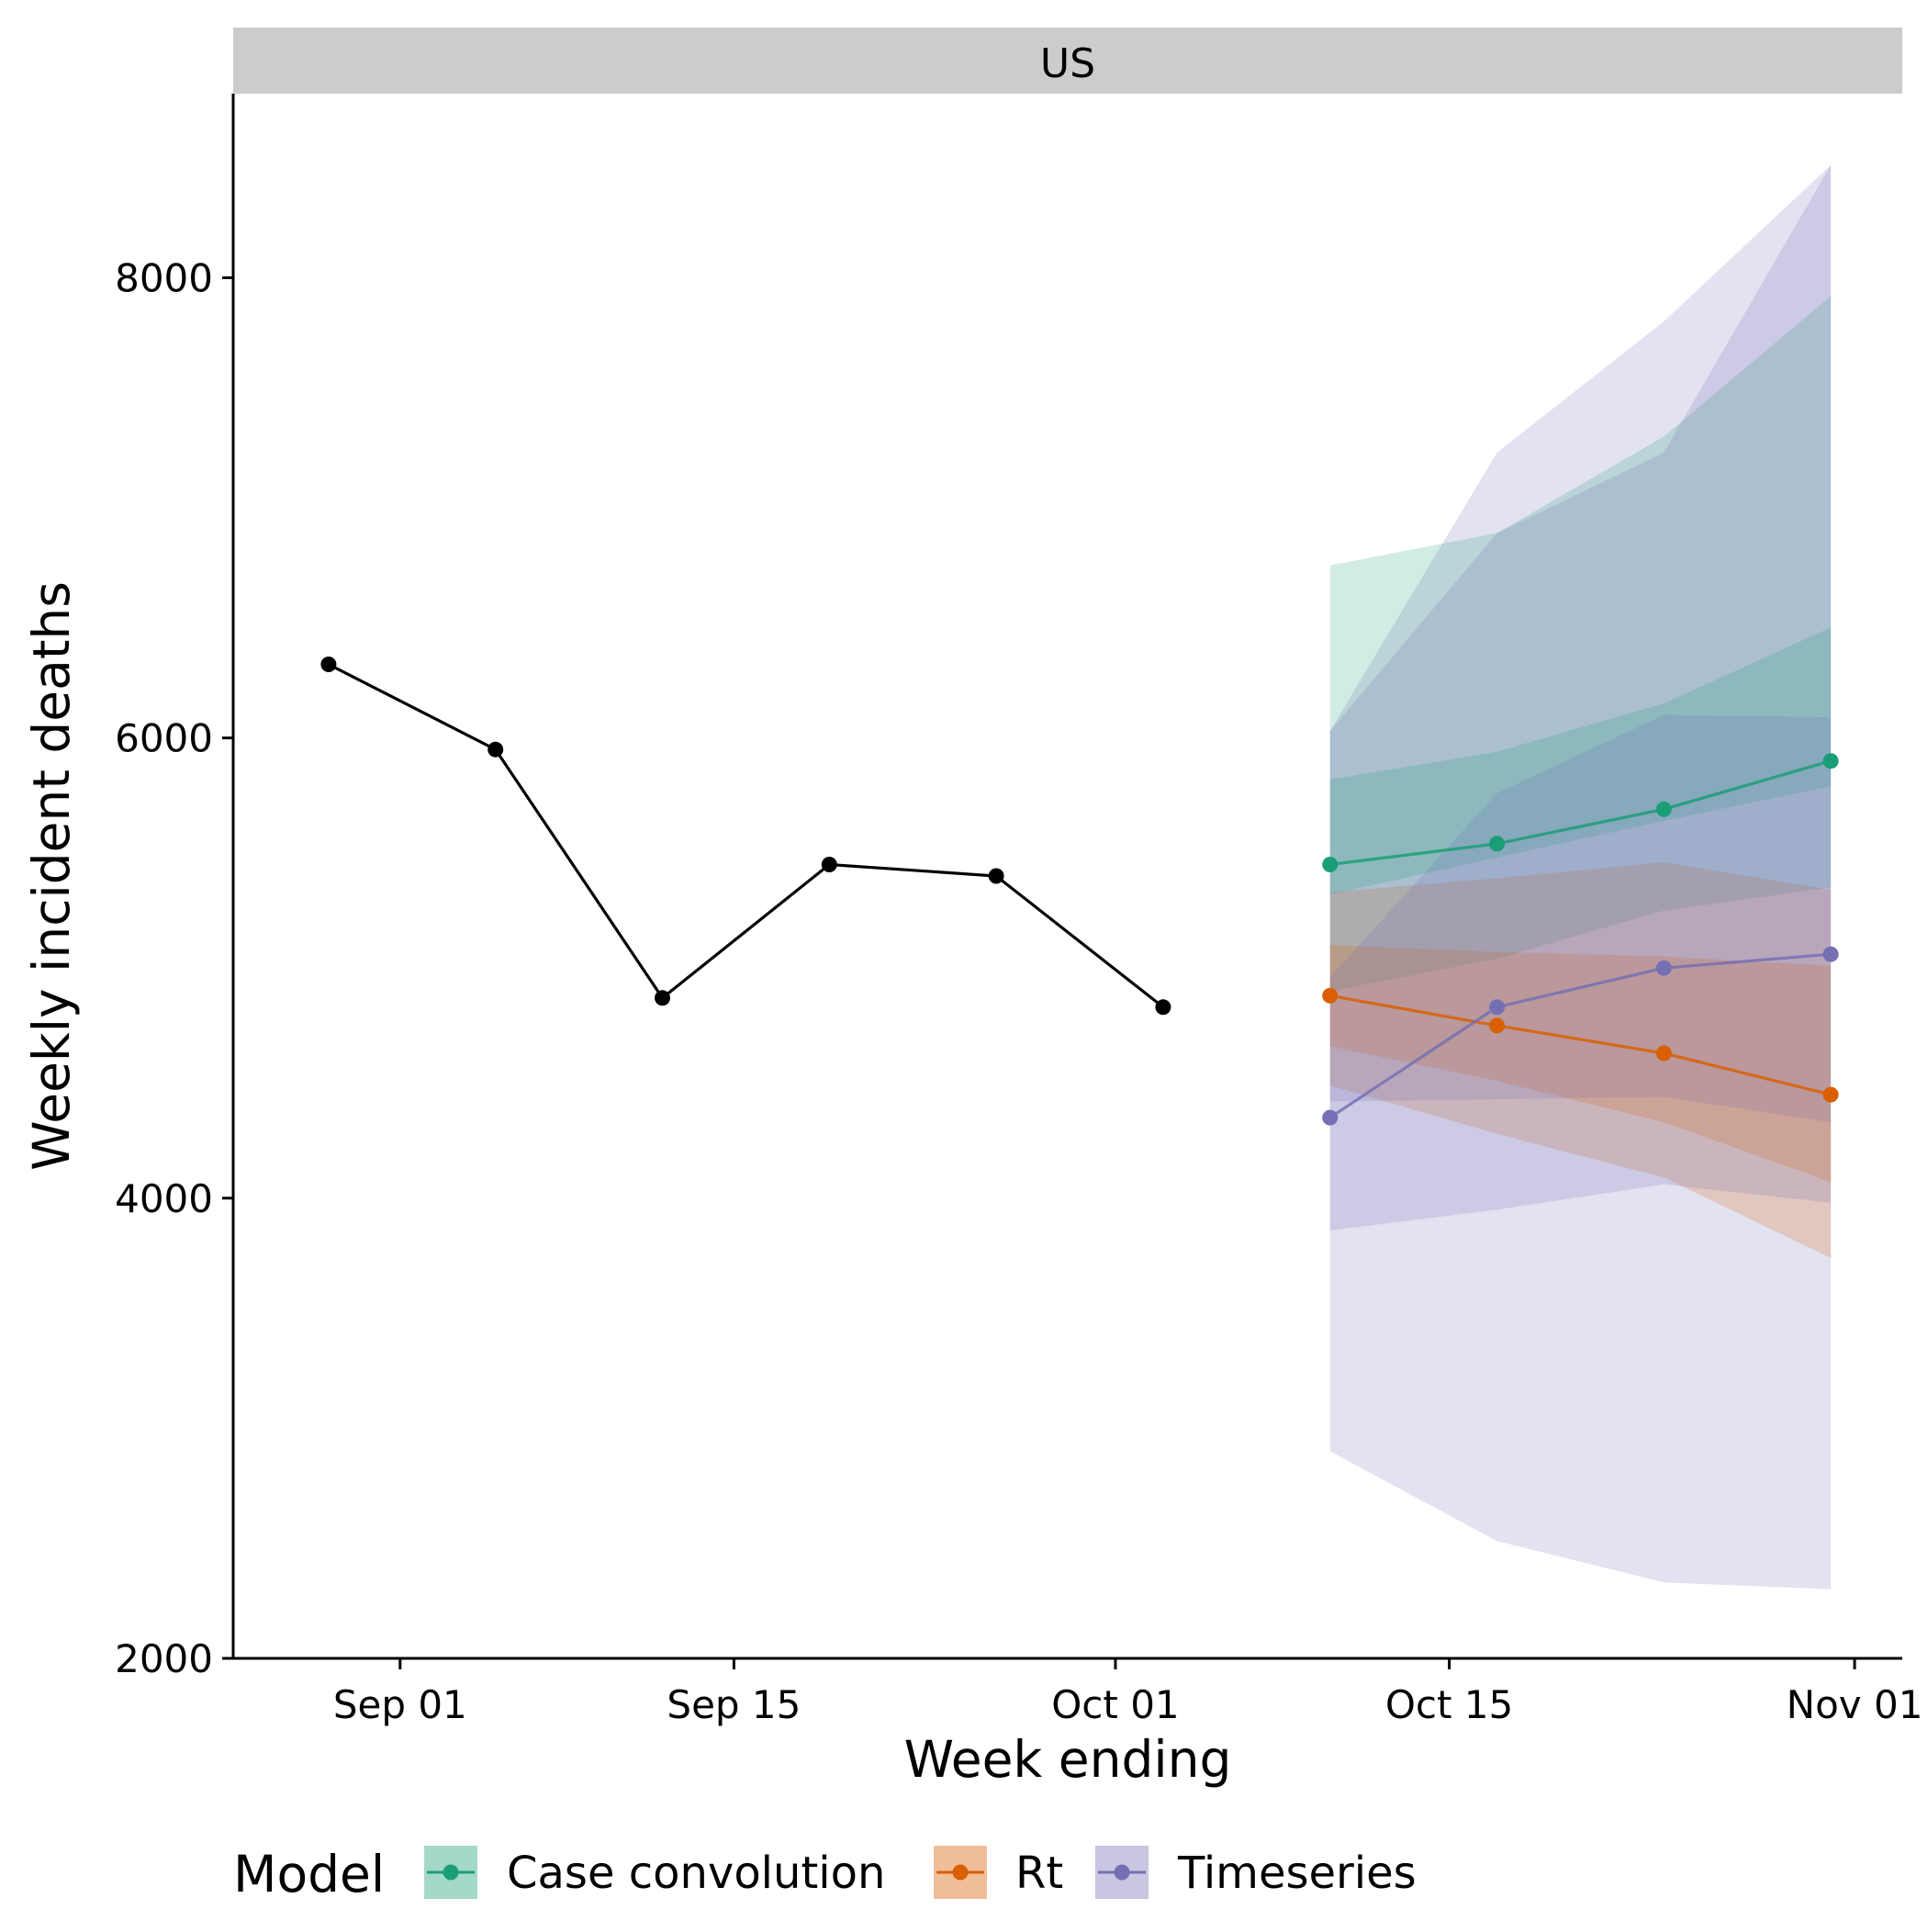 The image size is (1928, 1932). I want to click on rt-outer-interval-band, so click(1580, 1060).